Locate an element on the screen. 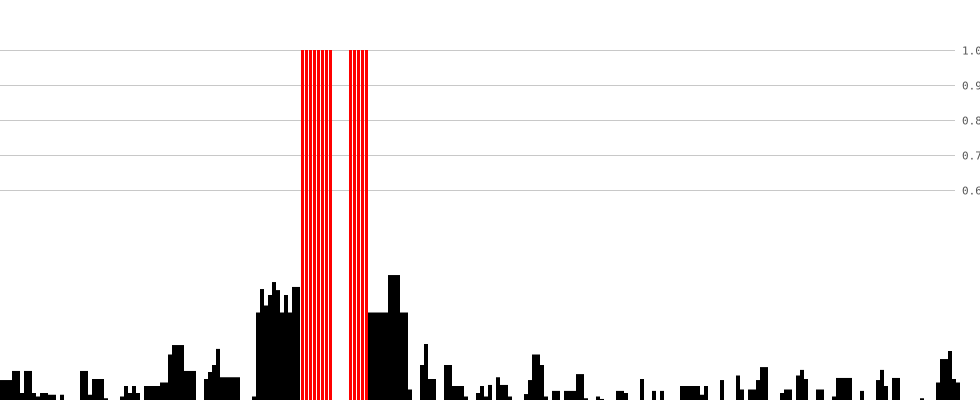 The width and height of the screenshot is (980, 420). y-tick-label: 0.9 is located at coordinates (971, 86).